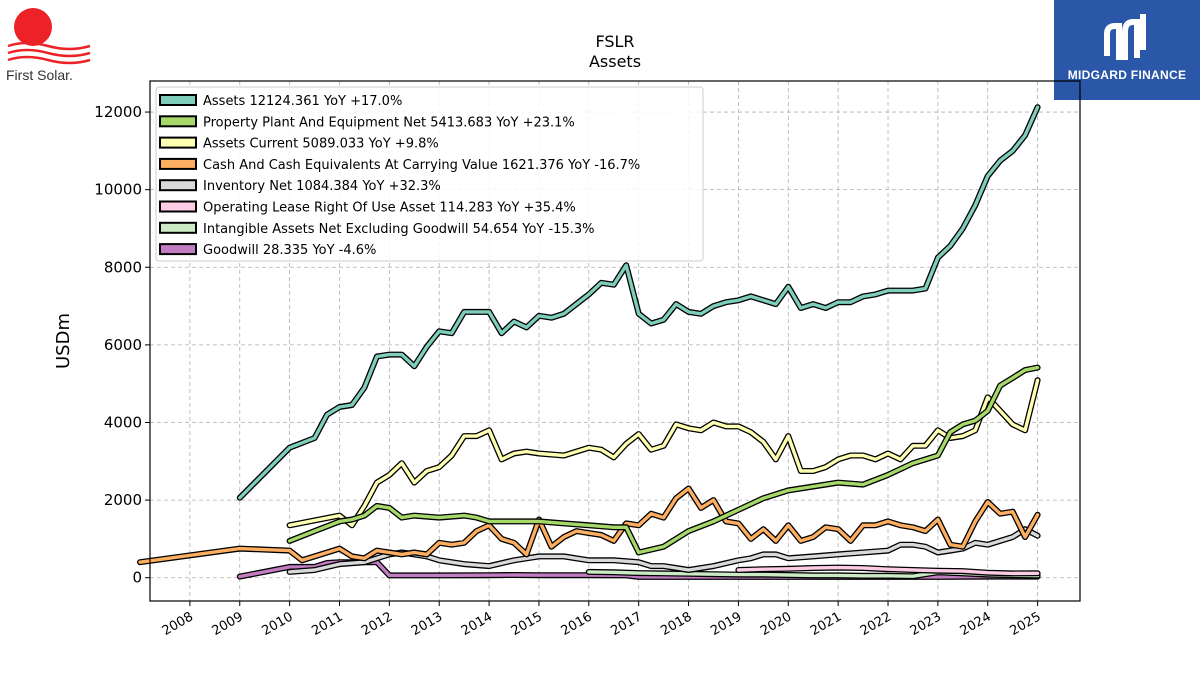 The image size is (1200, 675). What do you see at coordinates (118, 112) in the screenshot?
I see `y-tick-label: 12000` at bounding box center [118, 112].